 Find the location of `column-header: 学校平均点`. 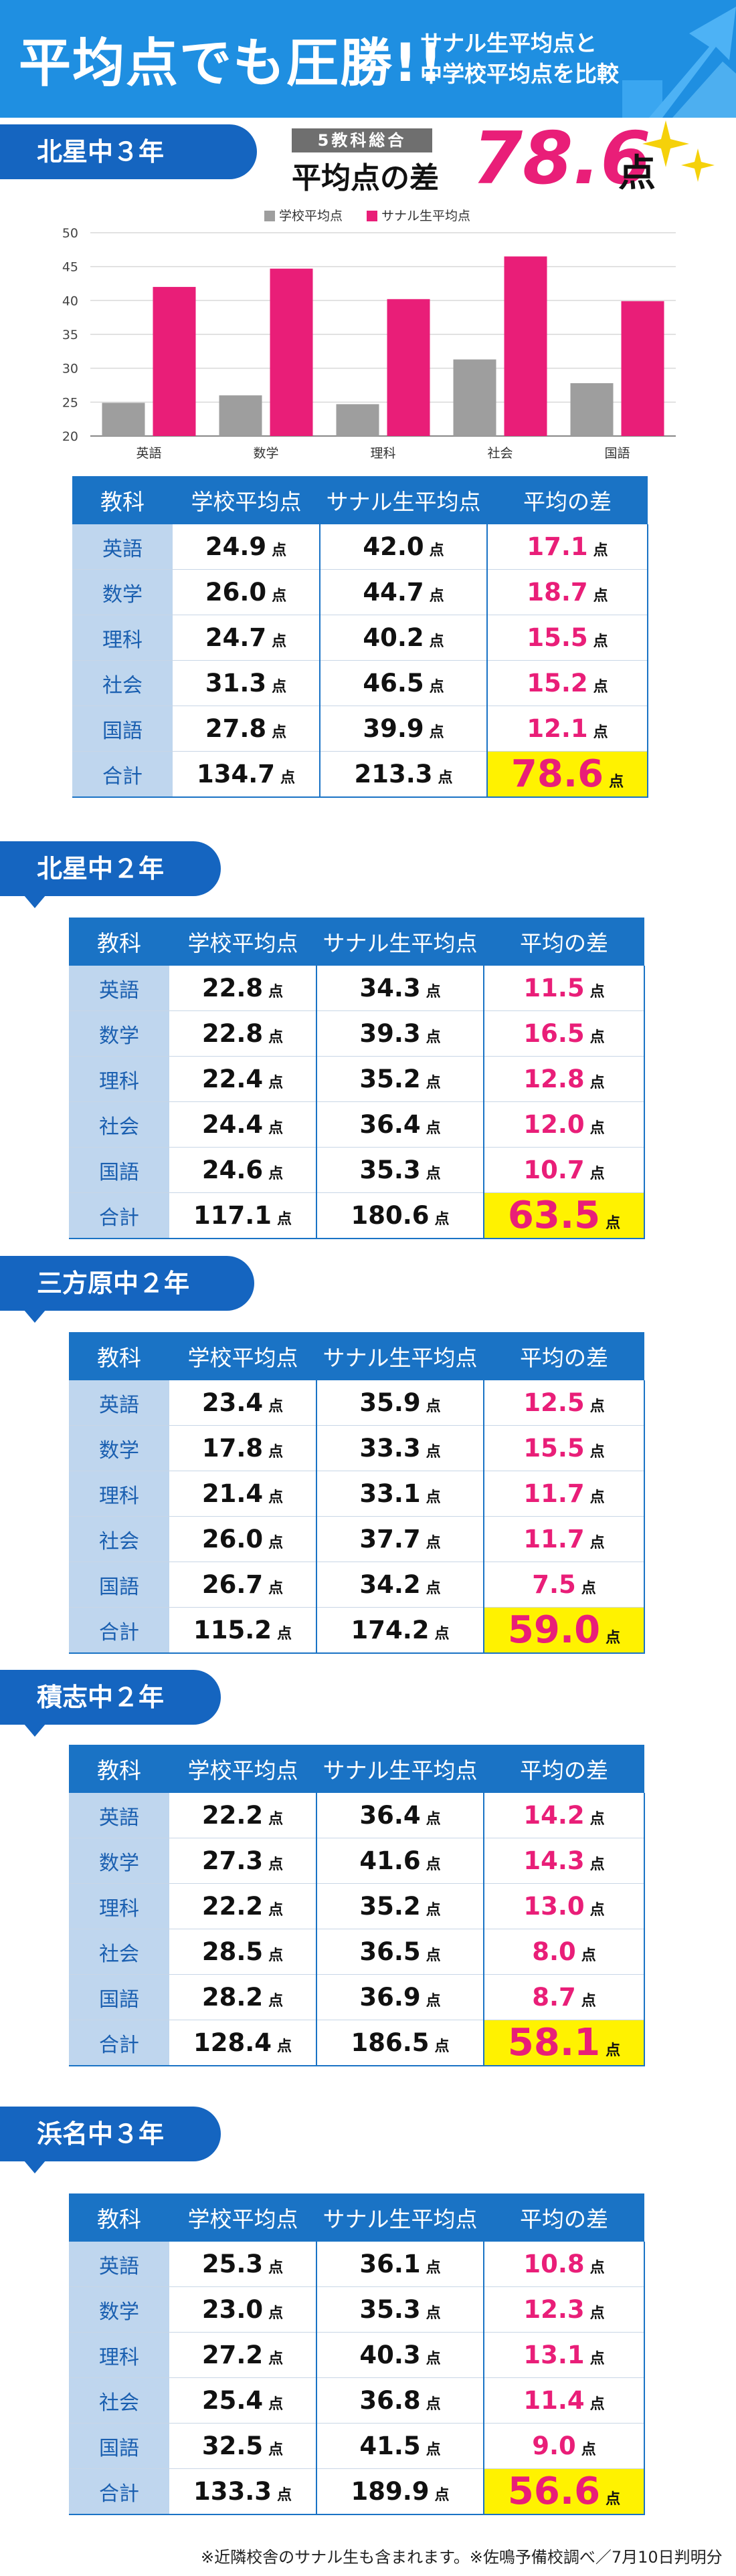

column-header: 学校平均点 is located at coordinates (242, 942).